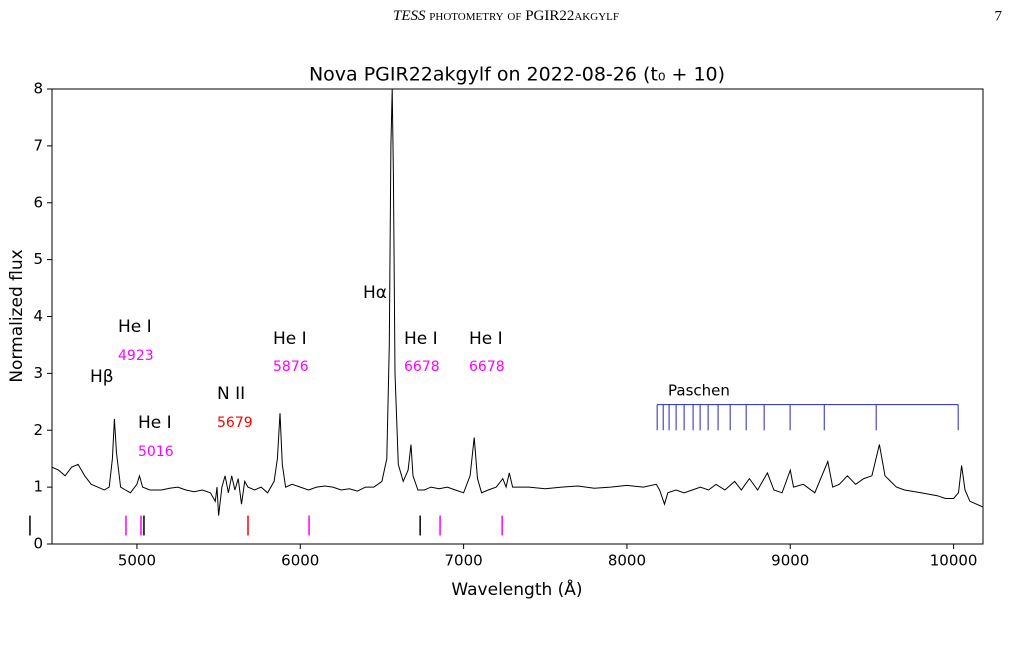 The image size is (1012, 648). What do you see at coordinates (38, 202) in the screenshot?
I see `y-tick-label: 6` at bounding box center [38, 202].